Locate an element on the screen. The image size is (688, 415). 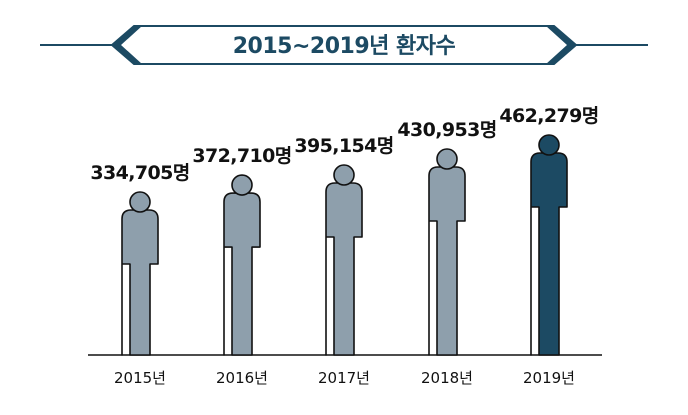
person-bar-2017년 is located at coordinates (344, 260).